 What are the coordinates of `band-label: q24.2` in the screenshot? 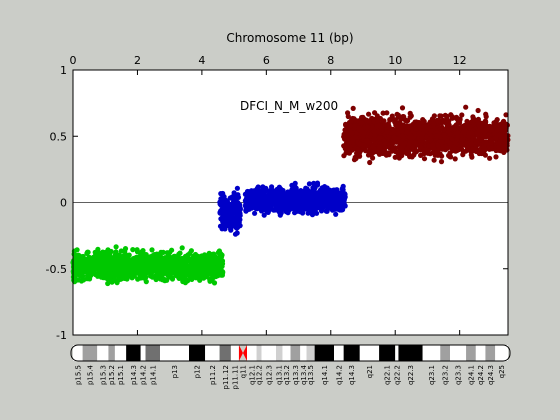 It's located at (481, 375).